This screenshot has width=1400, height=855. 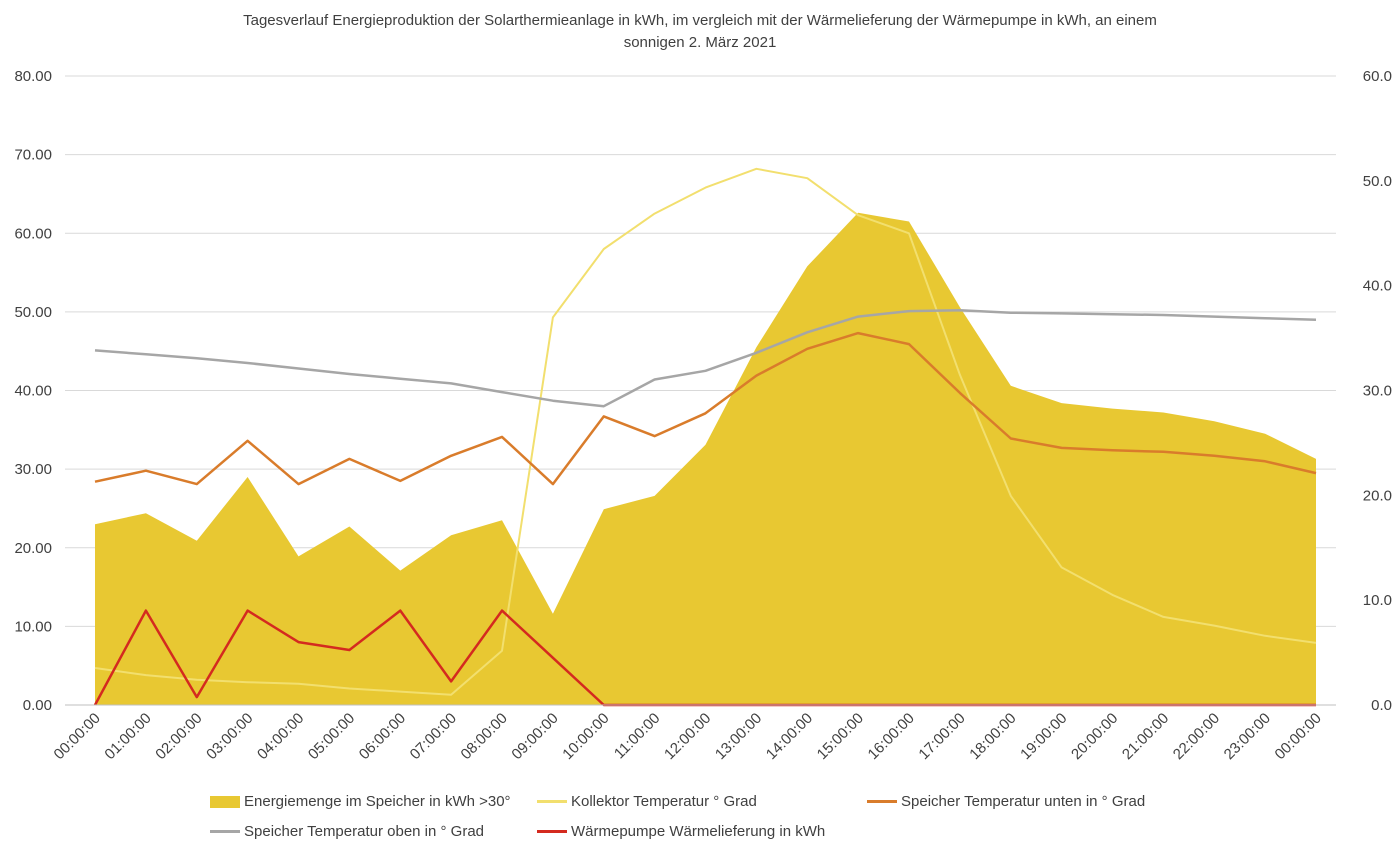 What do you see at coordinates (33, 548) in the screenshot?
I see `y-left-tick-label: 20.00` at bounding box center [33, 548].